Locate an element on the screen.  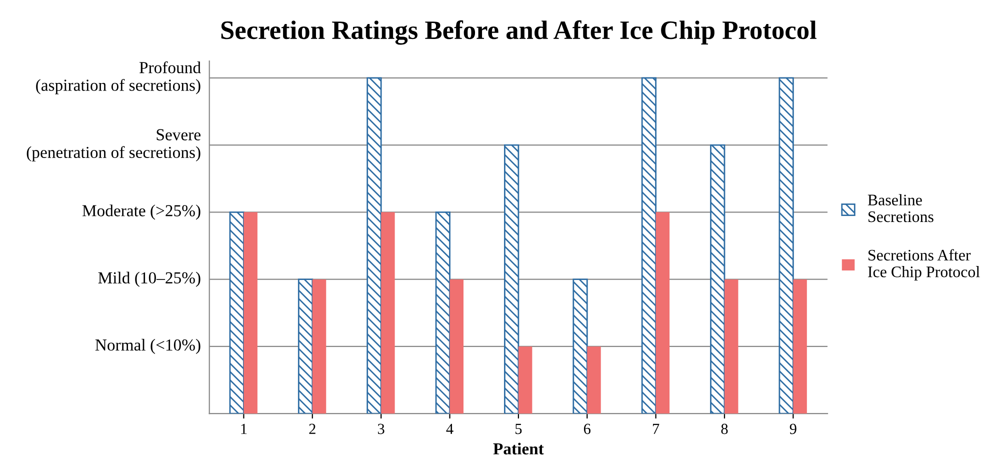
x-tick-label: 9 is located at coordinates (793, 429).